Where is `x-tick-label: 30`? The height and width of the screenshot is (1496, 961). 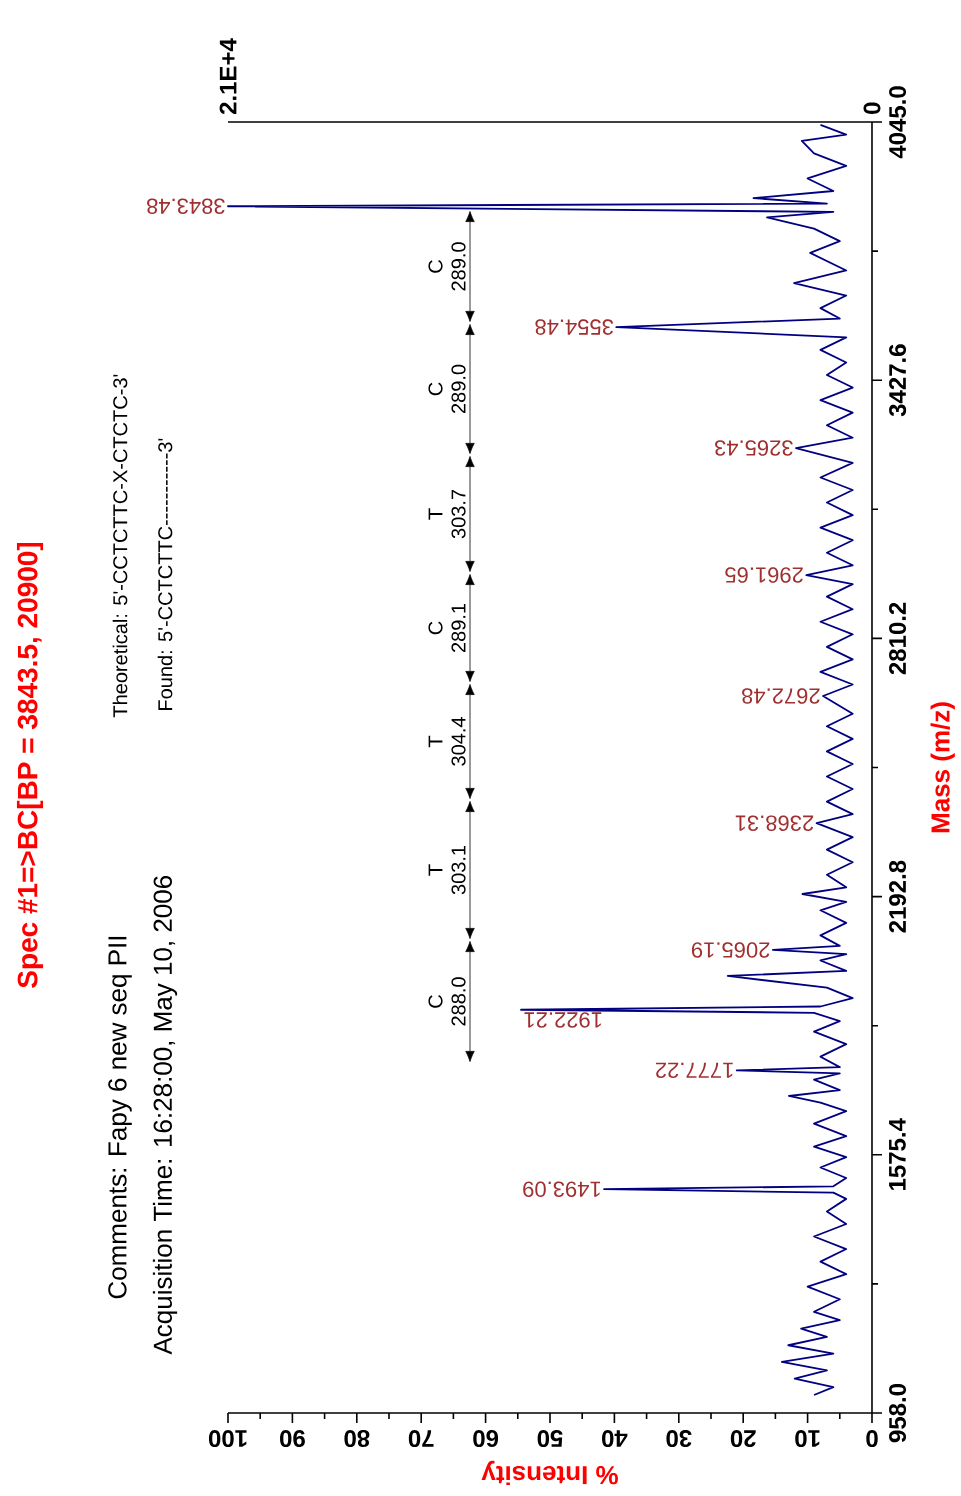
x-tick-label: 30 is located at coordinates (679, 1439).